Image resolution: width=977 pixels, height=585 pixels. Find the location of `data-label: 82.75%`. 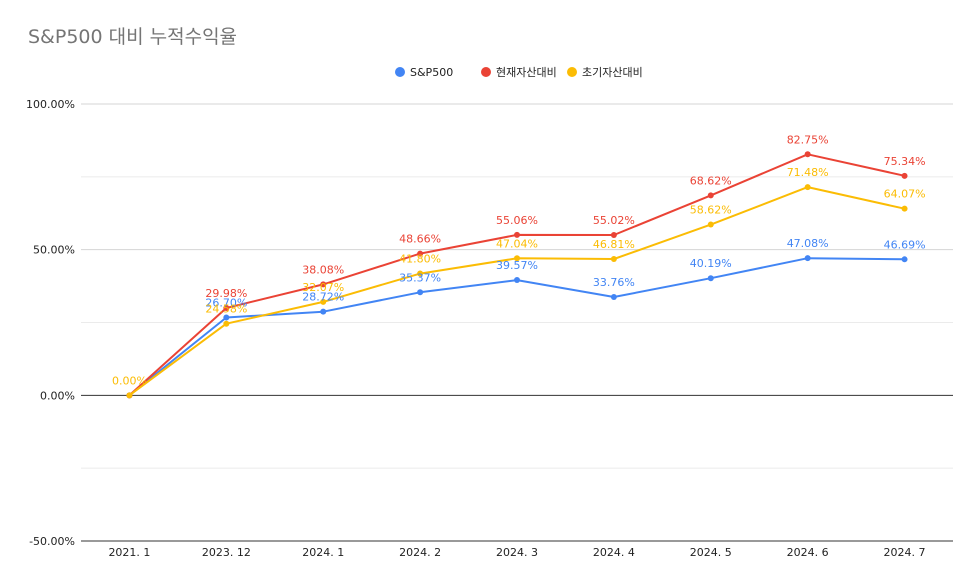

data-label: 82.75% is located at coordinates (808, 139).